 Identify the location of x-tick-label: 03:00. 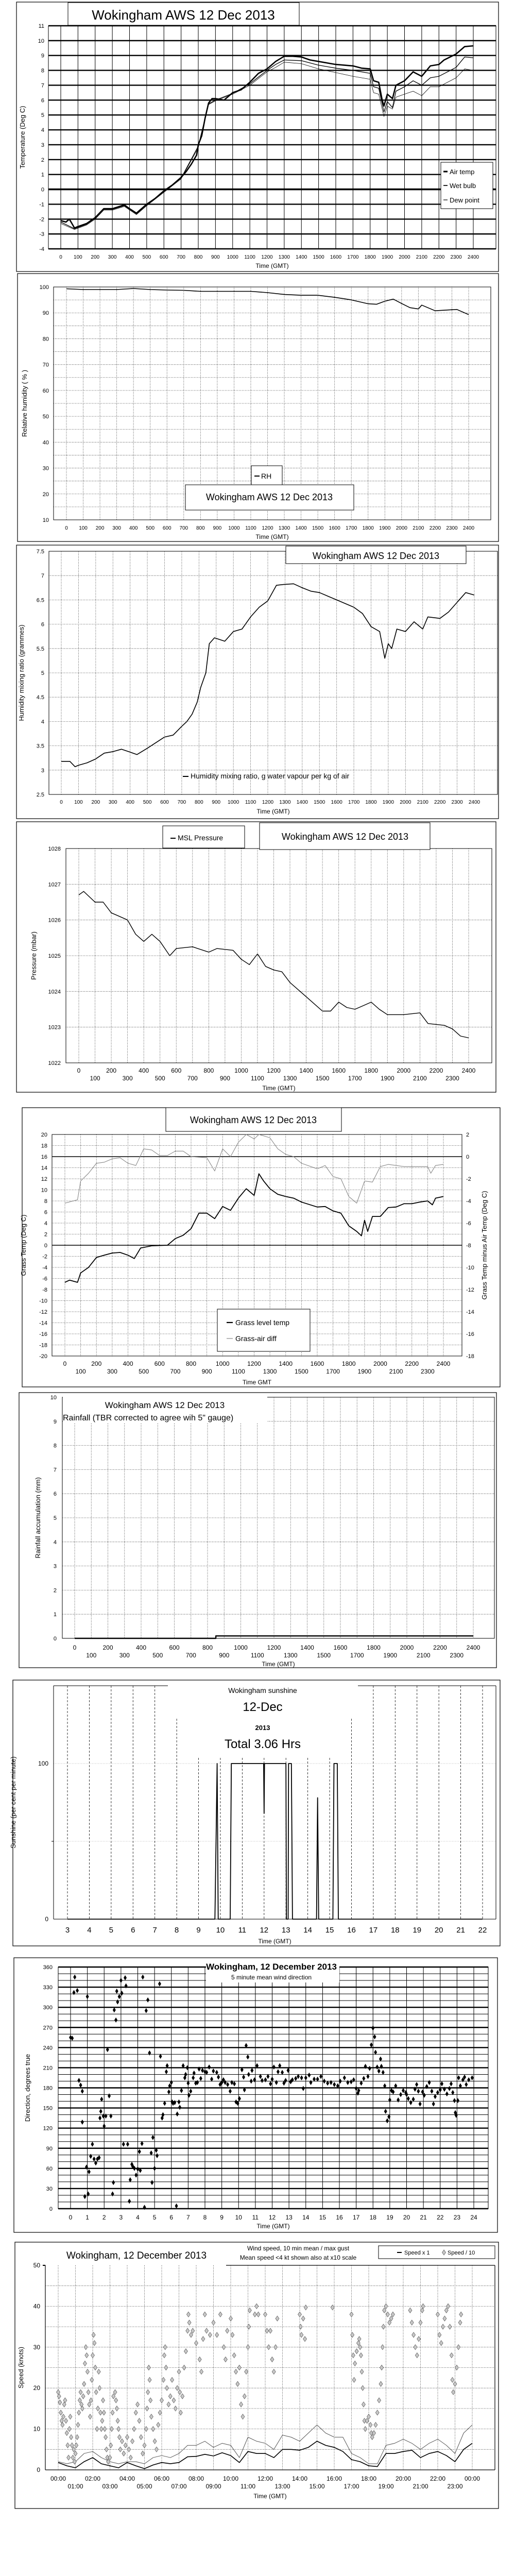
(109, 2486).